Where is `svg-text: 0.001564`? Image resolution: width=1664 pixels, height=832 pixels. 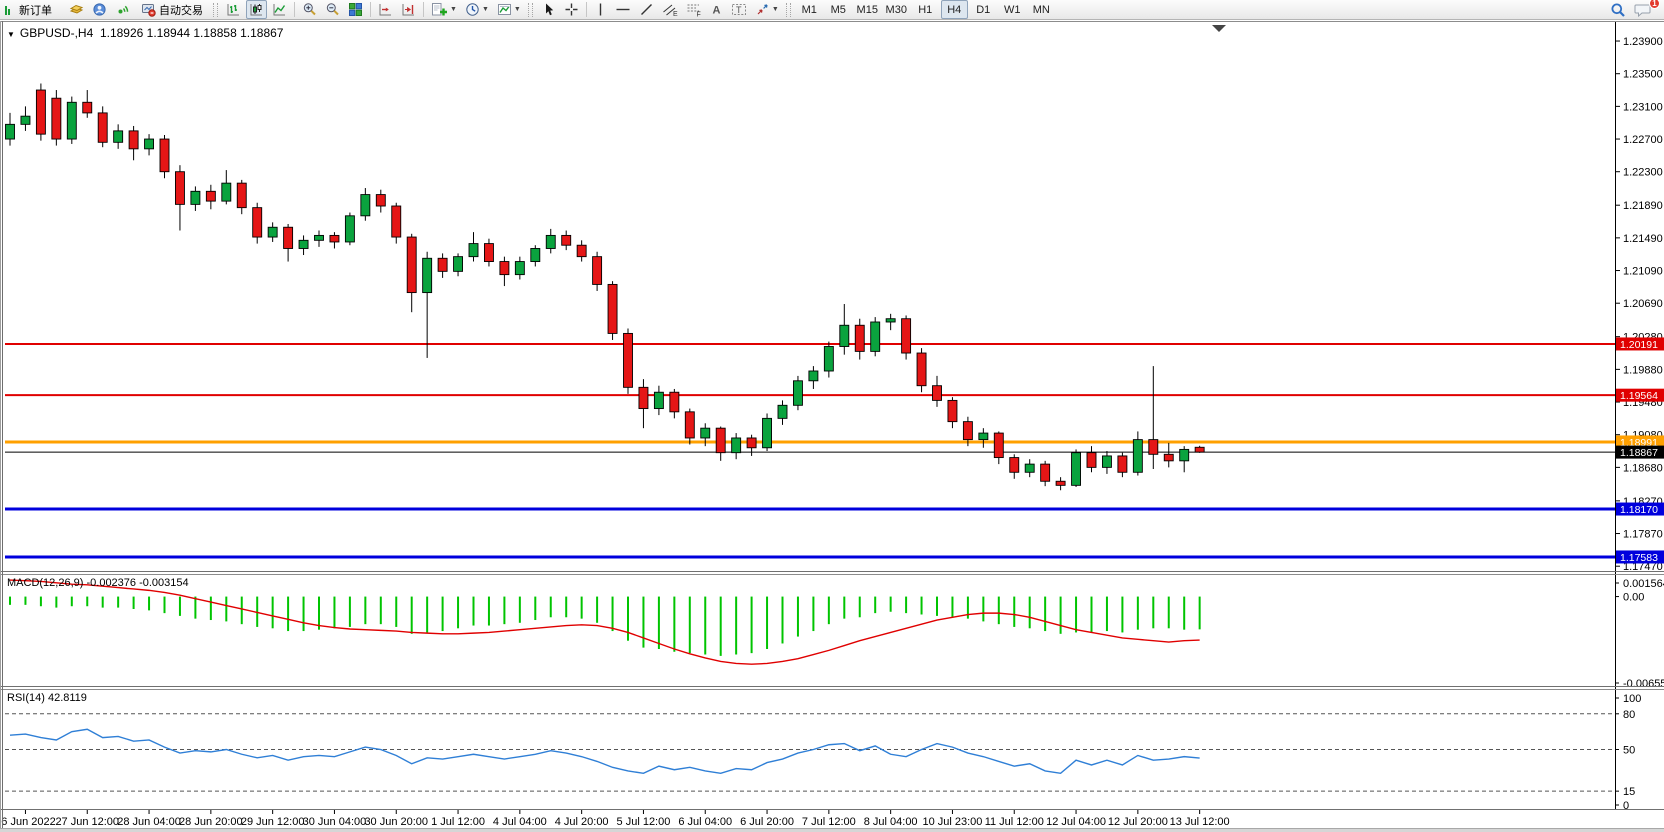
svg-text: 0.001564 is located at coordinates (1643, 584).